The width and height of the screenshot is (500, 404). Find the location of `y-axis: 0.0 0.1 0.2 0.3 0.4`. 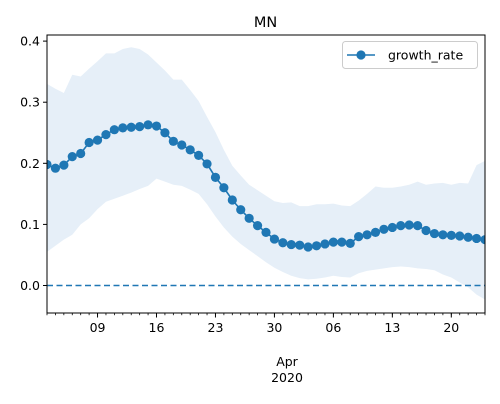

y-axis: 0.0 0.1 0.2 0.3 0.4 is located at coordinates (33, 163).